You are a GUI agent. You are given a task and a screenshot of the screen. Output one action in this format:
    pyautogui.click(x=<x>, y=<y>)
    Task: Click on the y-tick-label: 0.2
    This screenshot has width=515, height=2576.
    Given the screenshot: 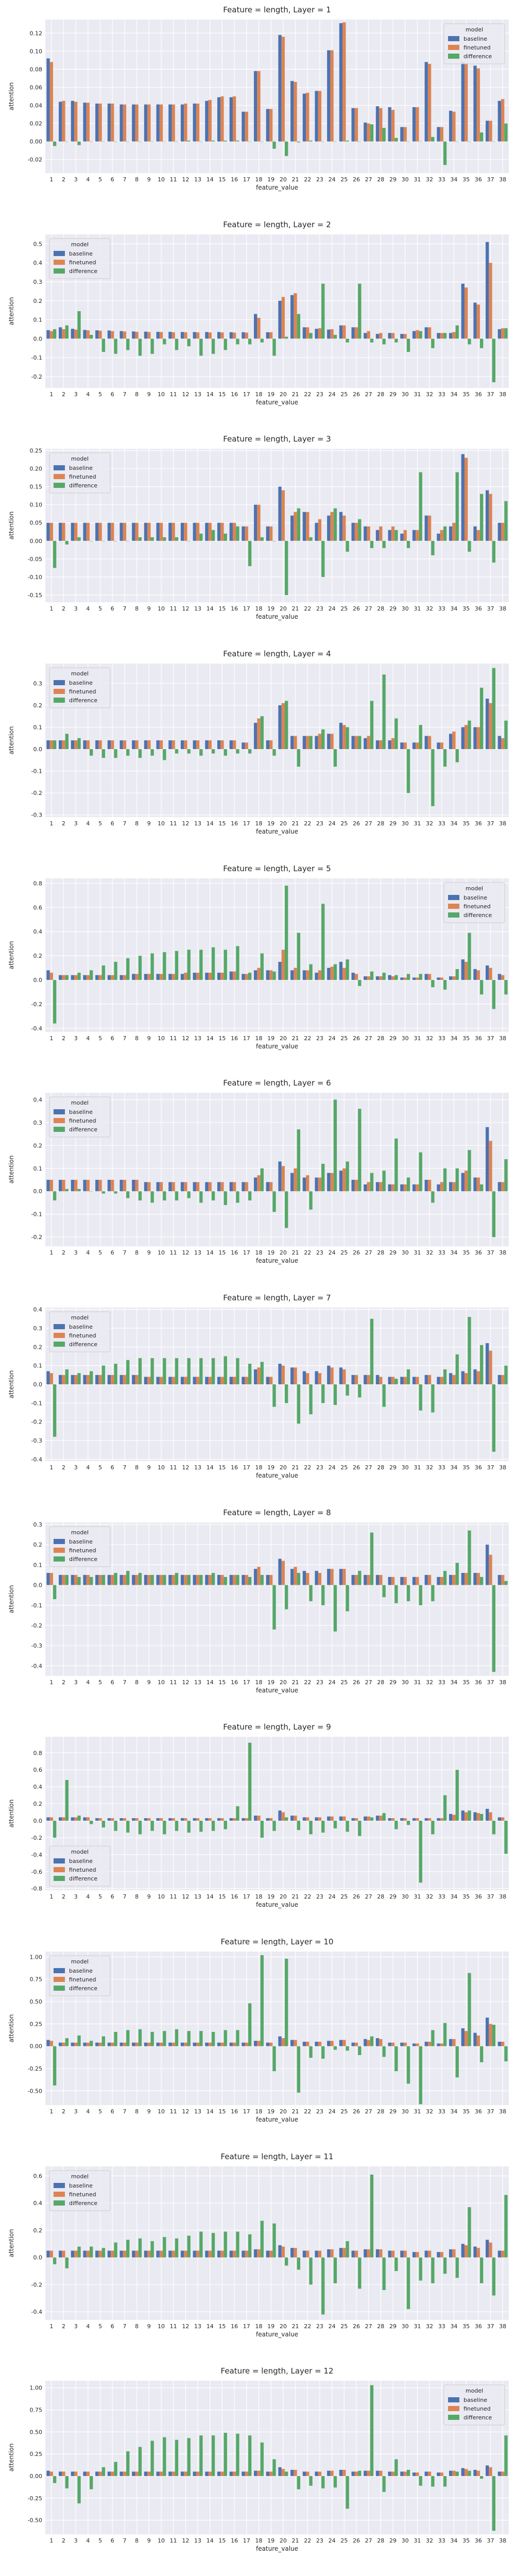 What is the action you would take?
    pyautogui.click(x=37, y=956)
    